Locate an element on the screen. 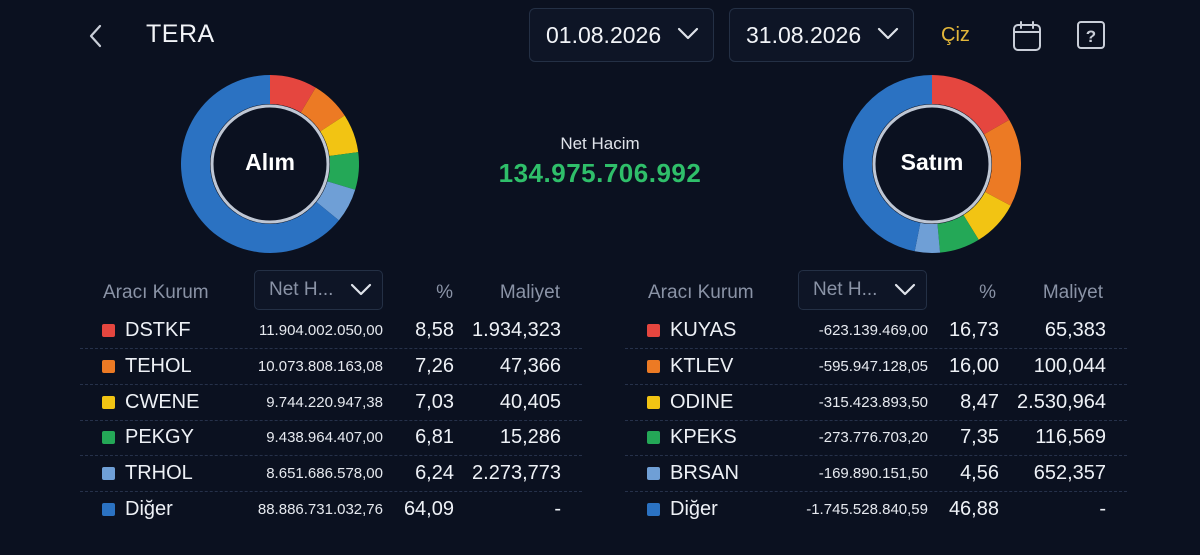 The width and height of the screenshot is (1200, 555). pct-cell: 64,09 is located at coordinates (428, 509).